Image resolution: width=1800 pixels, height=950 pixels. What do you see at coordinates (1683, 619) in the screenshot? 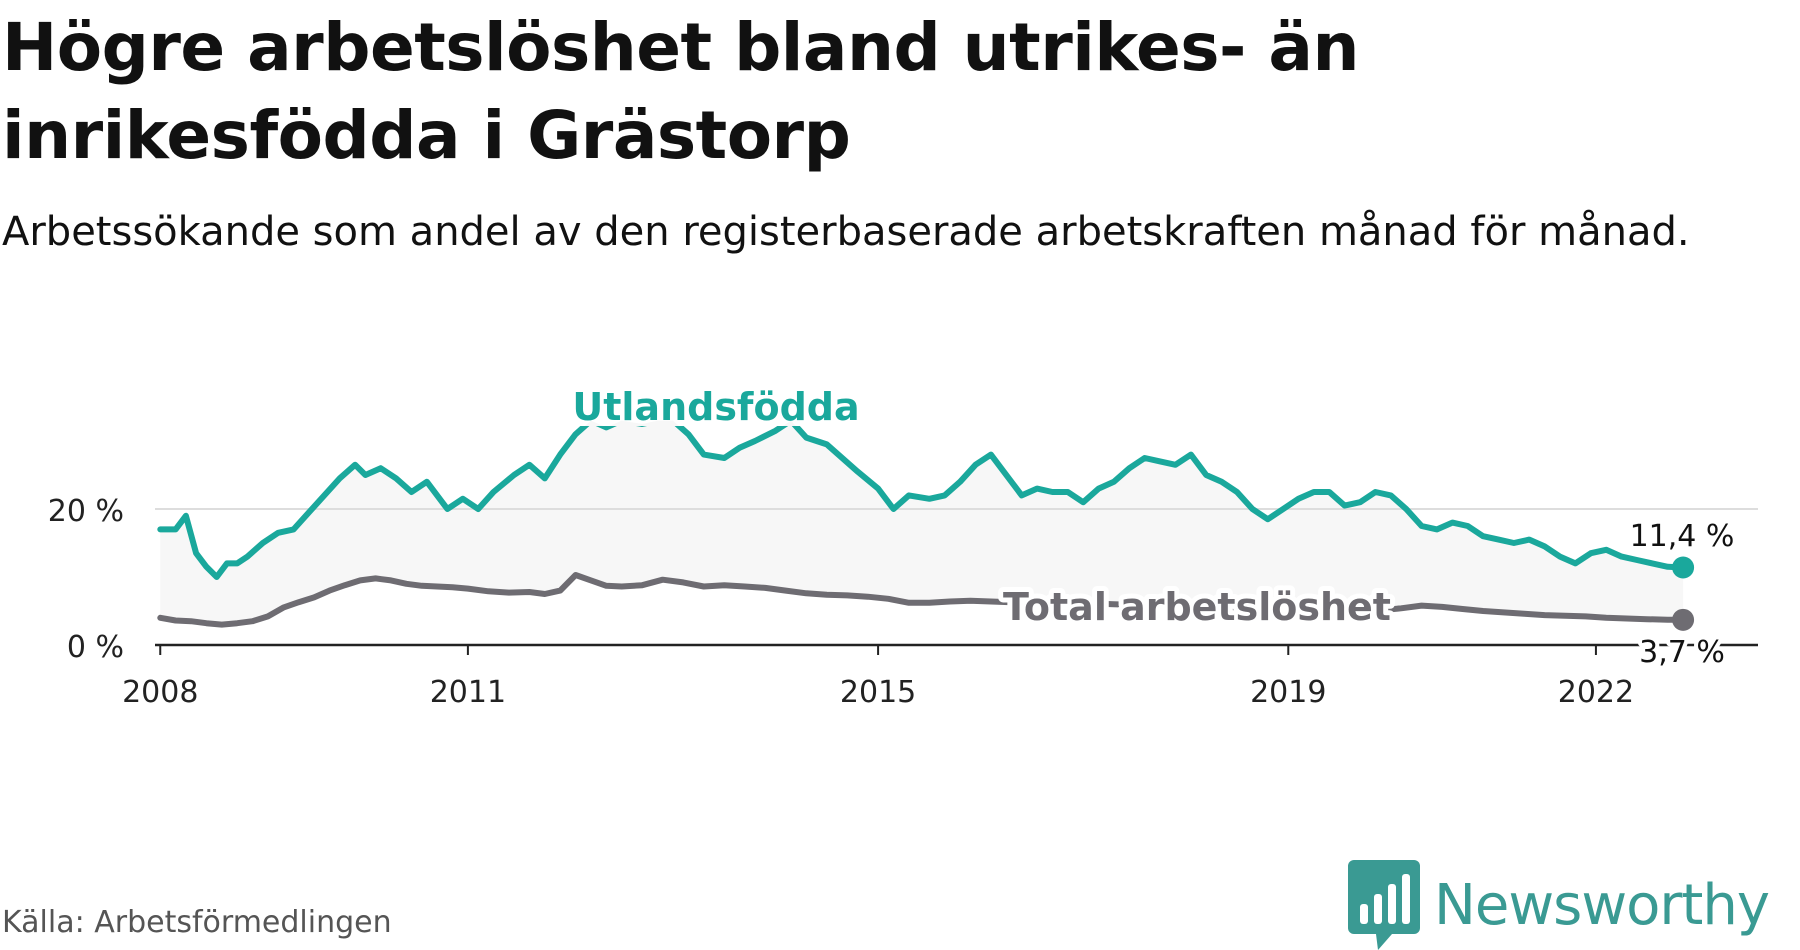
I see `end-dot-total` at bounding box center [1683, 619].